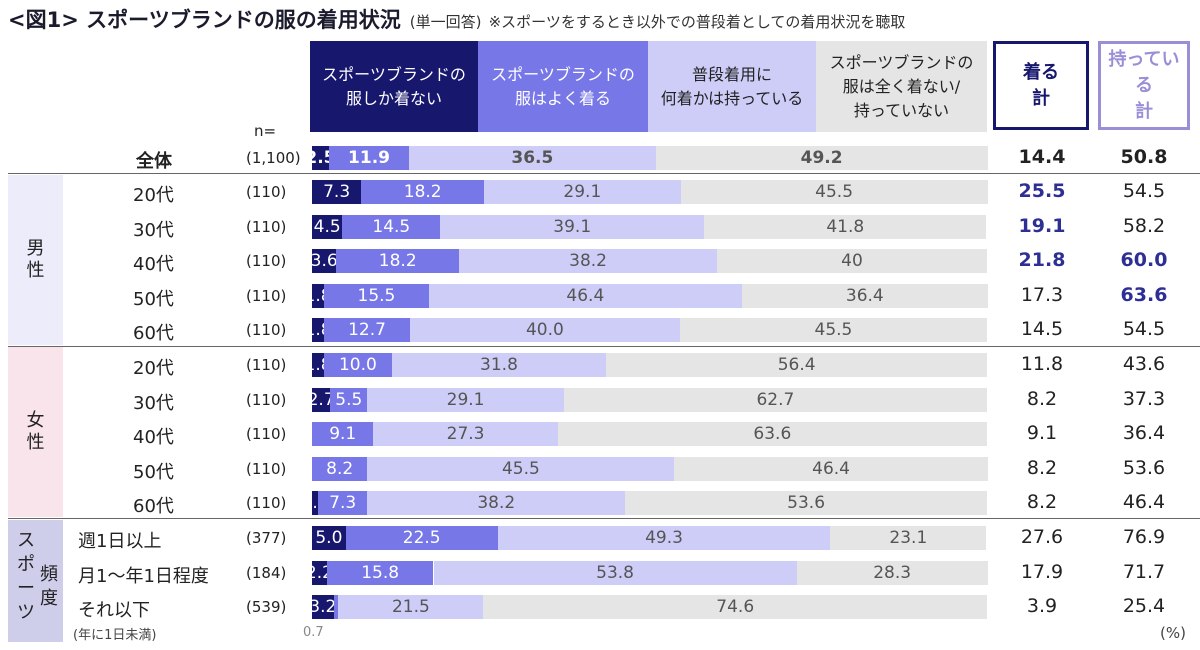  I want to click on header-cat4: スポーツブランドの 服は全く着ない/ 持っていない, so click(901, 86).